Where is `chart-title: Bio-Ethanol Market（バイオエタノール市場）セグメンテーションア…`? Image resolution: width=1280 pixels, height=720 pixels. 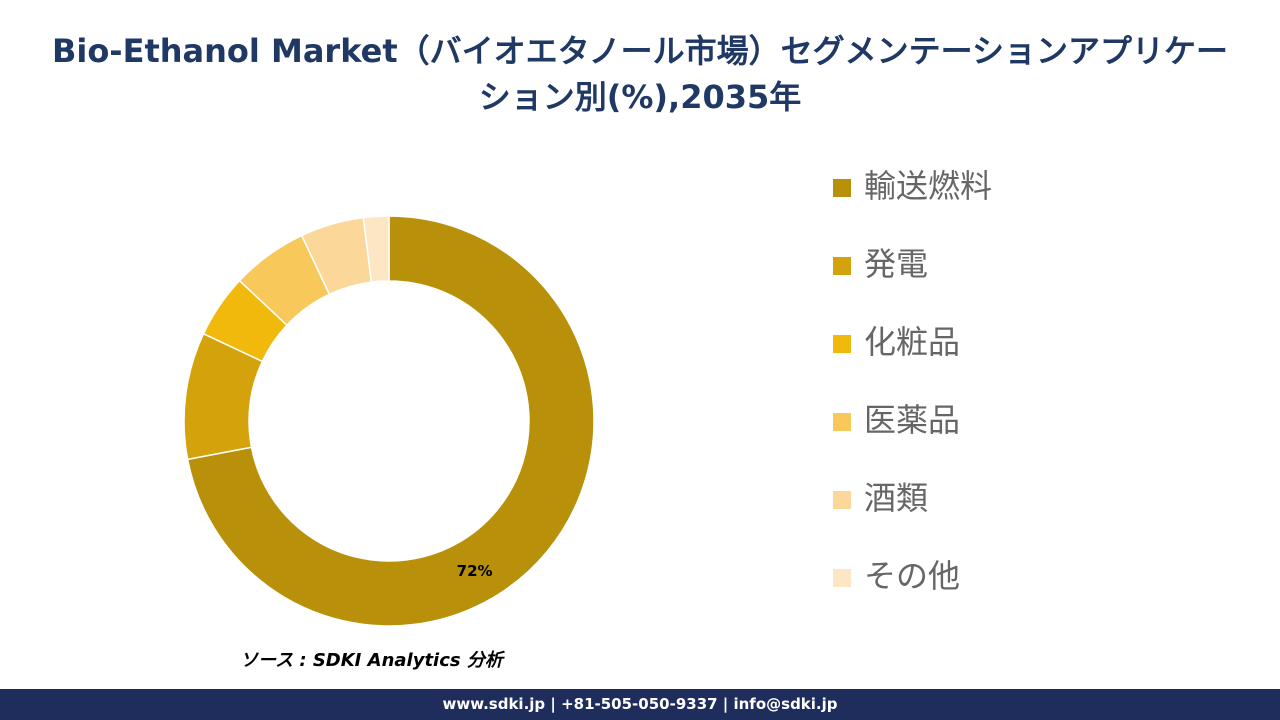
chart-title: Bio-Ethanol Market（バイオエタノール市場）セグメンテーションア… is located at coordinates (640, 74).